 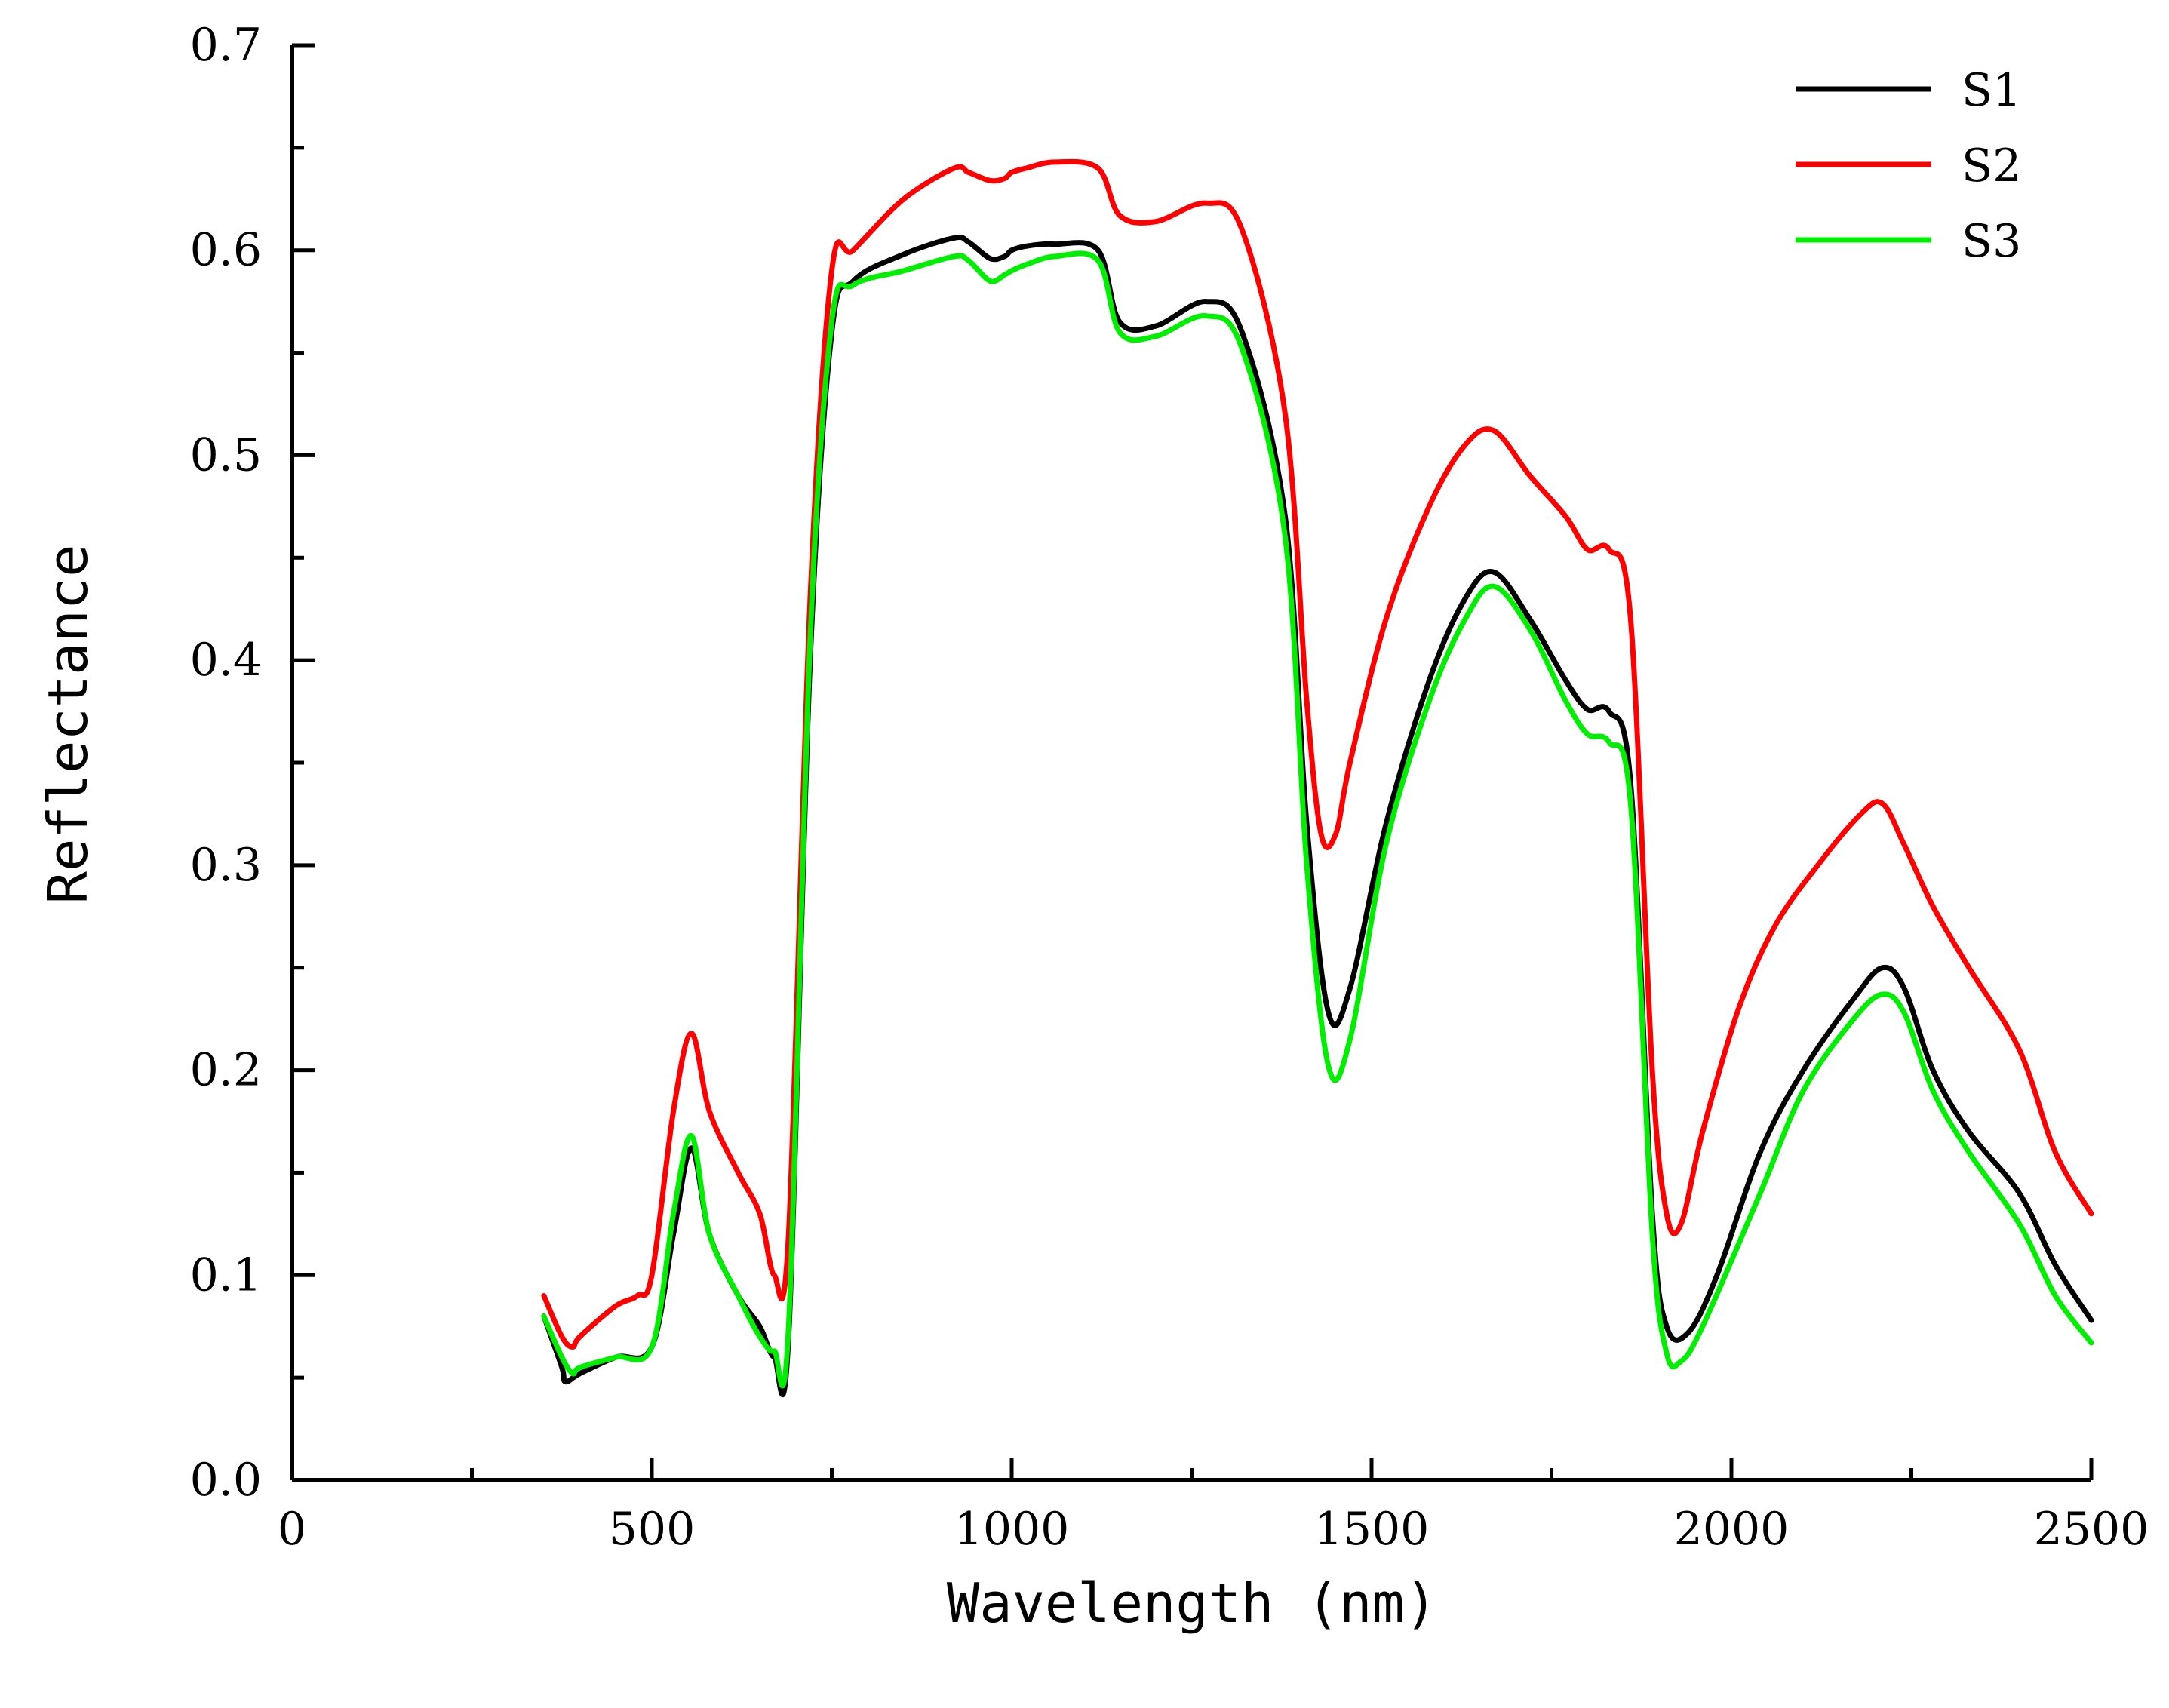 I want to click on y-tick-label: 0.6, so click(x=226, y=250).